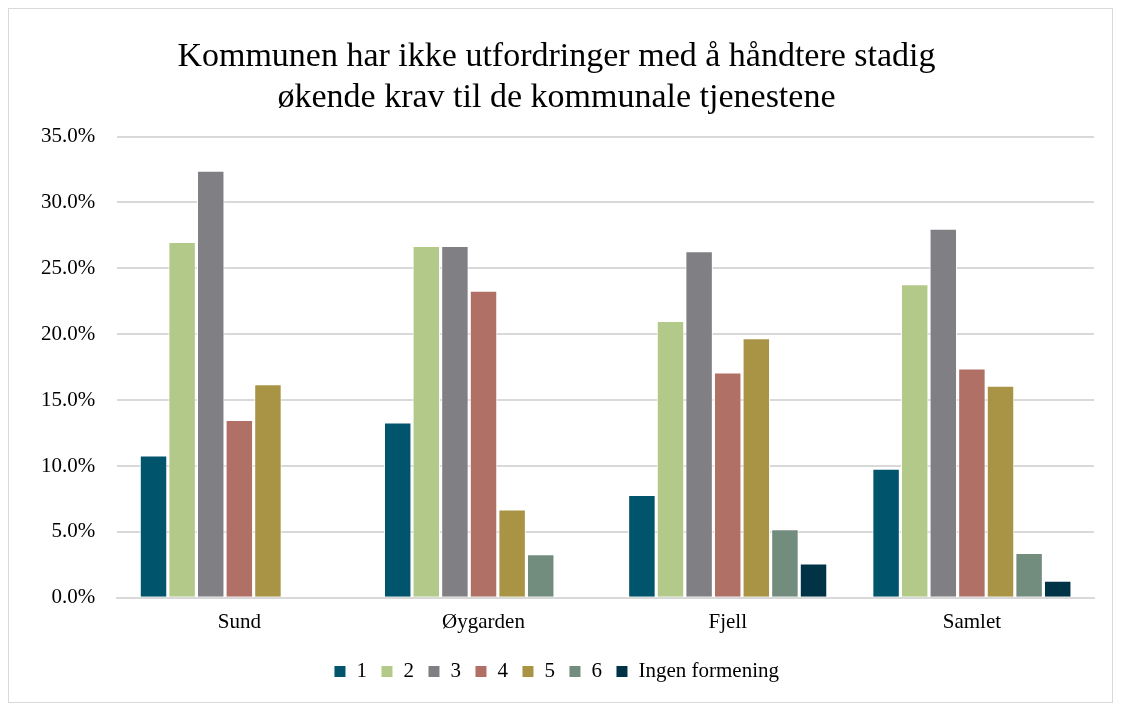  Describe the element at coordinates (73, 530) in the screenshot. I see `y-tick-label: 5.0%` at that location.